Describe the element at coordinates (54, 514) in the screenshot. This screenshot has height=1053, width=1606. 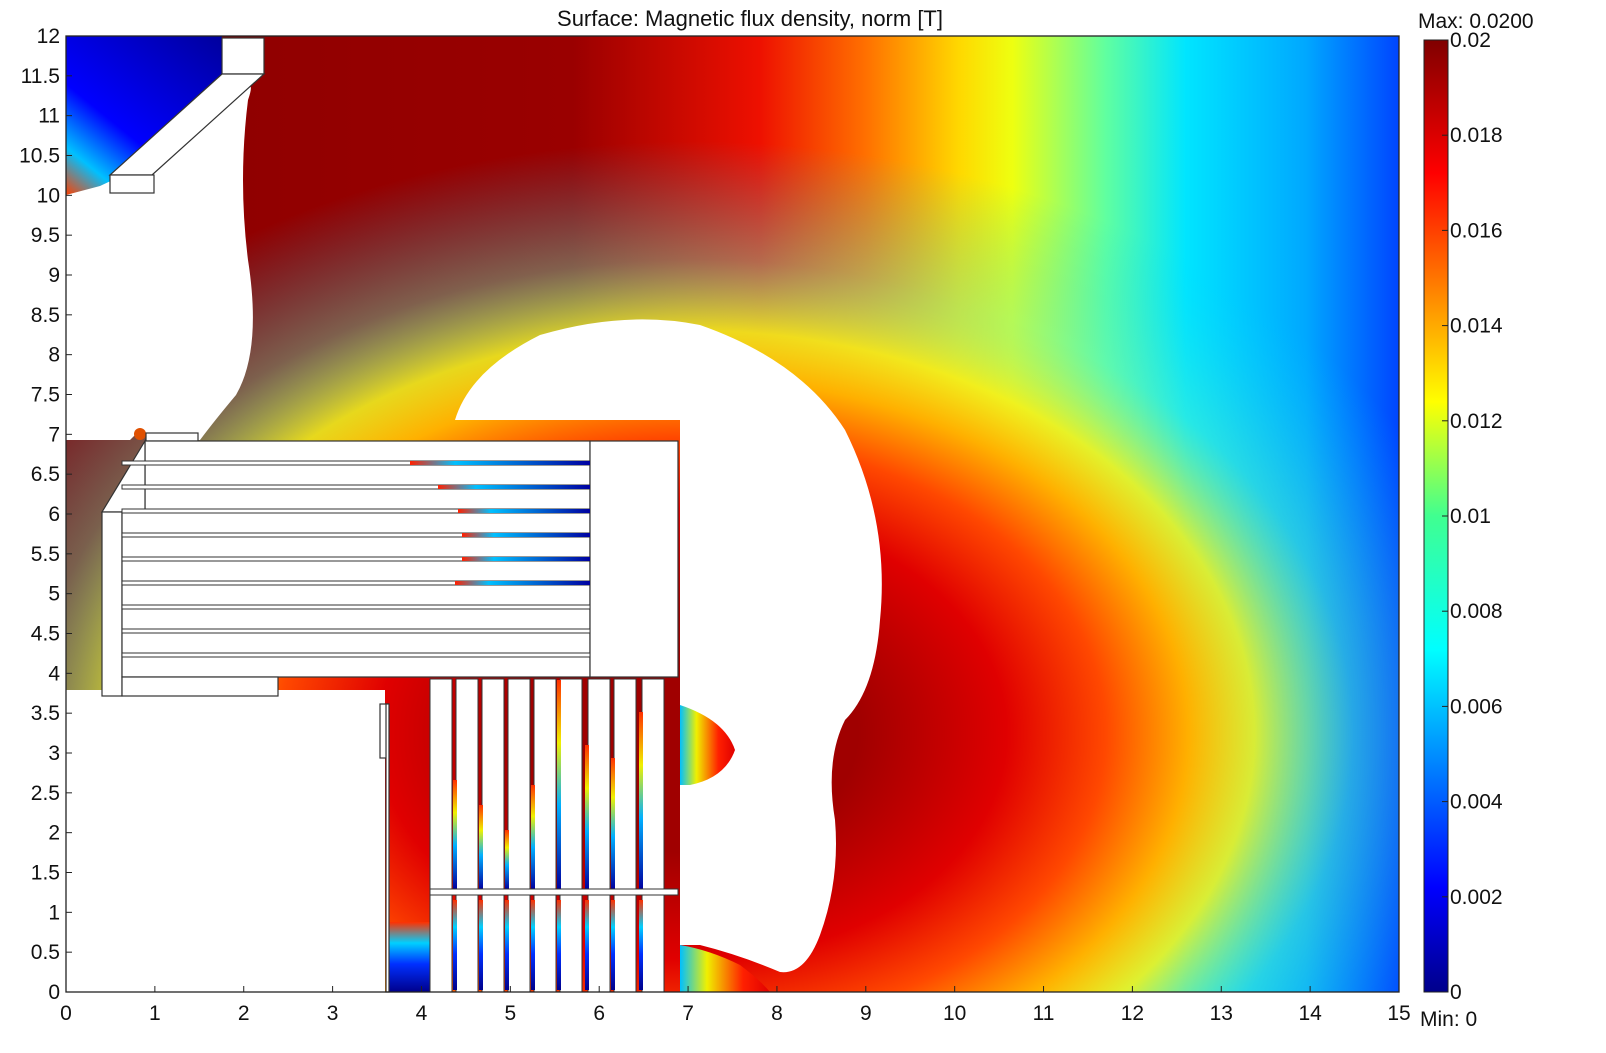
I see `y-tick-label: 6` at that location.